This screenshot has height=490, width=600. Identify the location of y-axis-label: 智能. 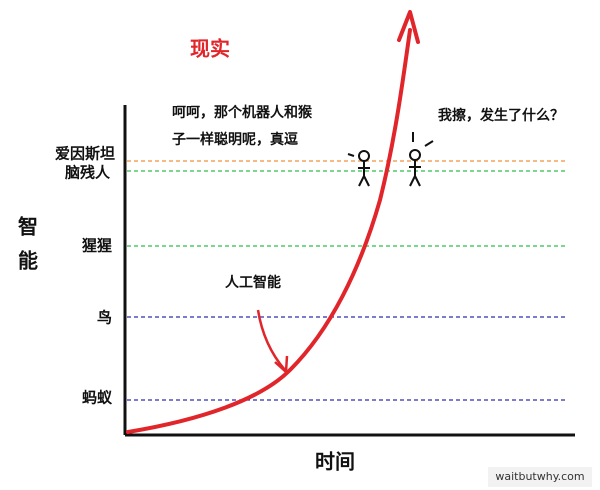
(27, 249).